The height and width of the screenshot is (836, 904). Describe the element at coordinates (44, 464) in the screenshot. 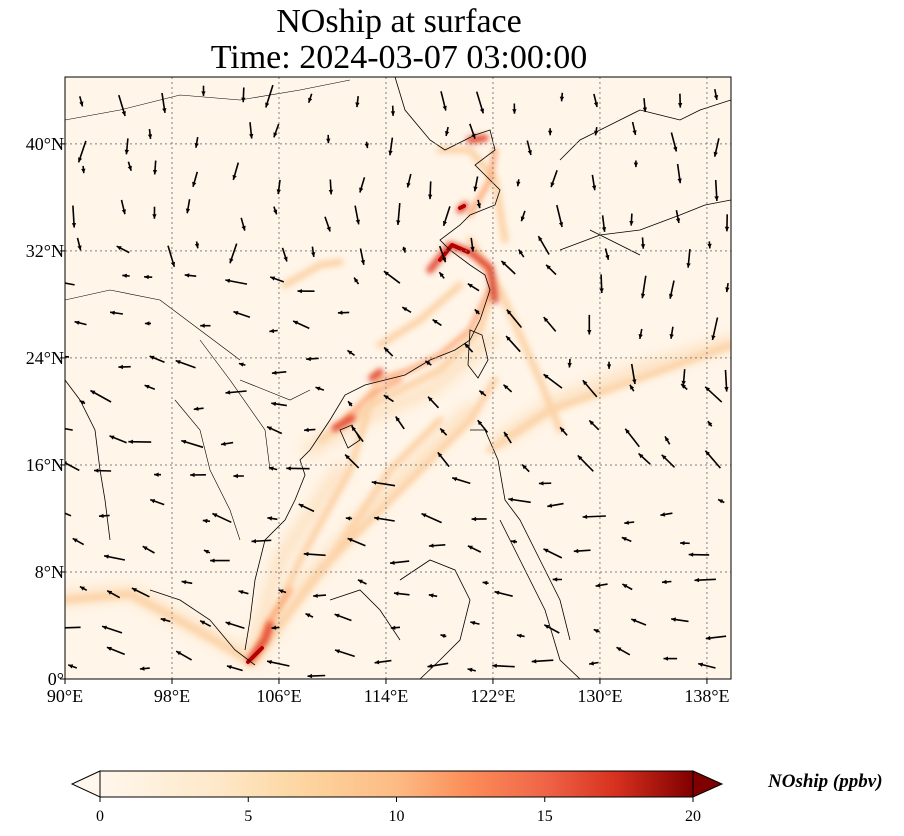

I see `lat-tick-label: 16°N` at that location.